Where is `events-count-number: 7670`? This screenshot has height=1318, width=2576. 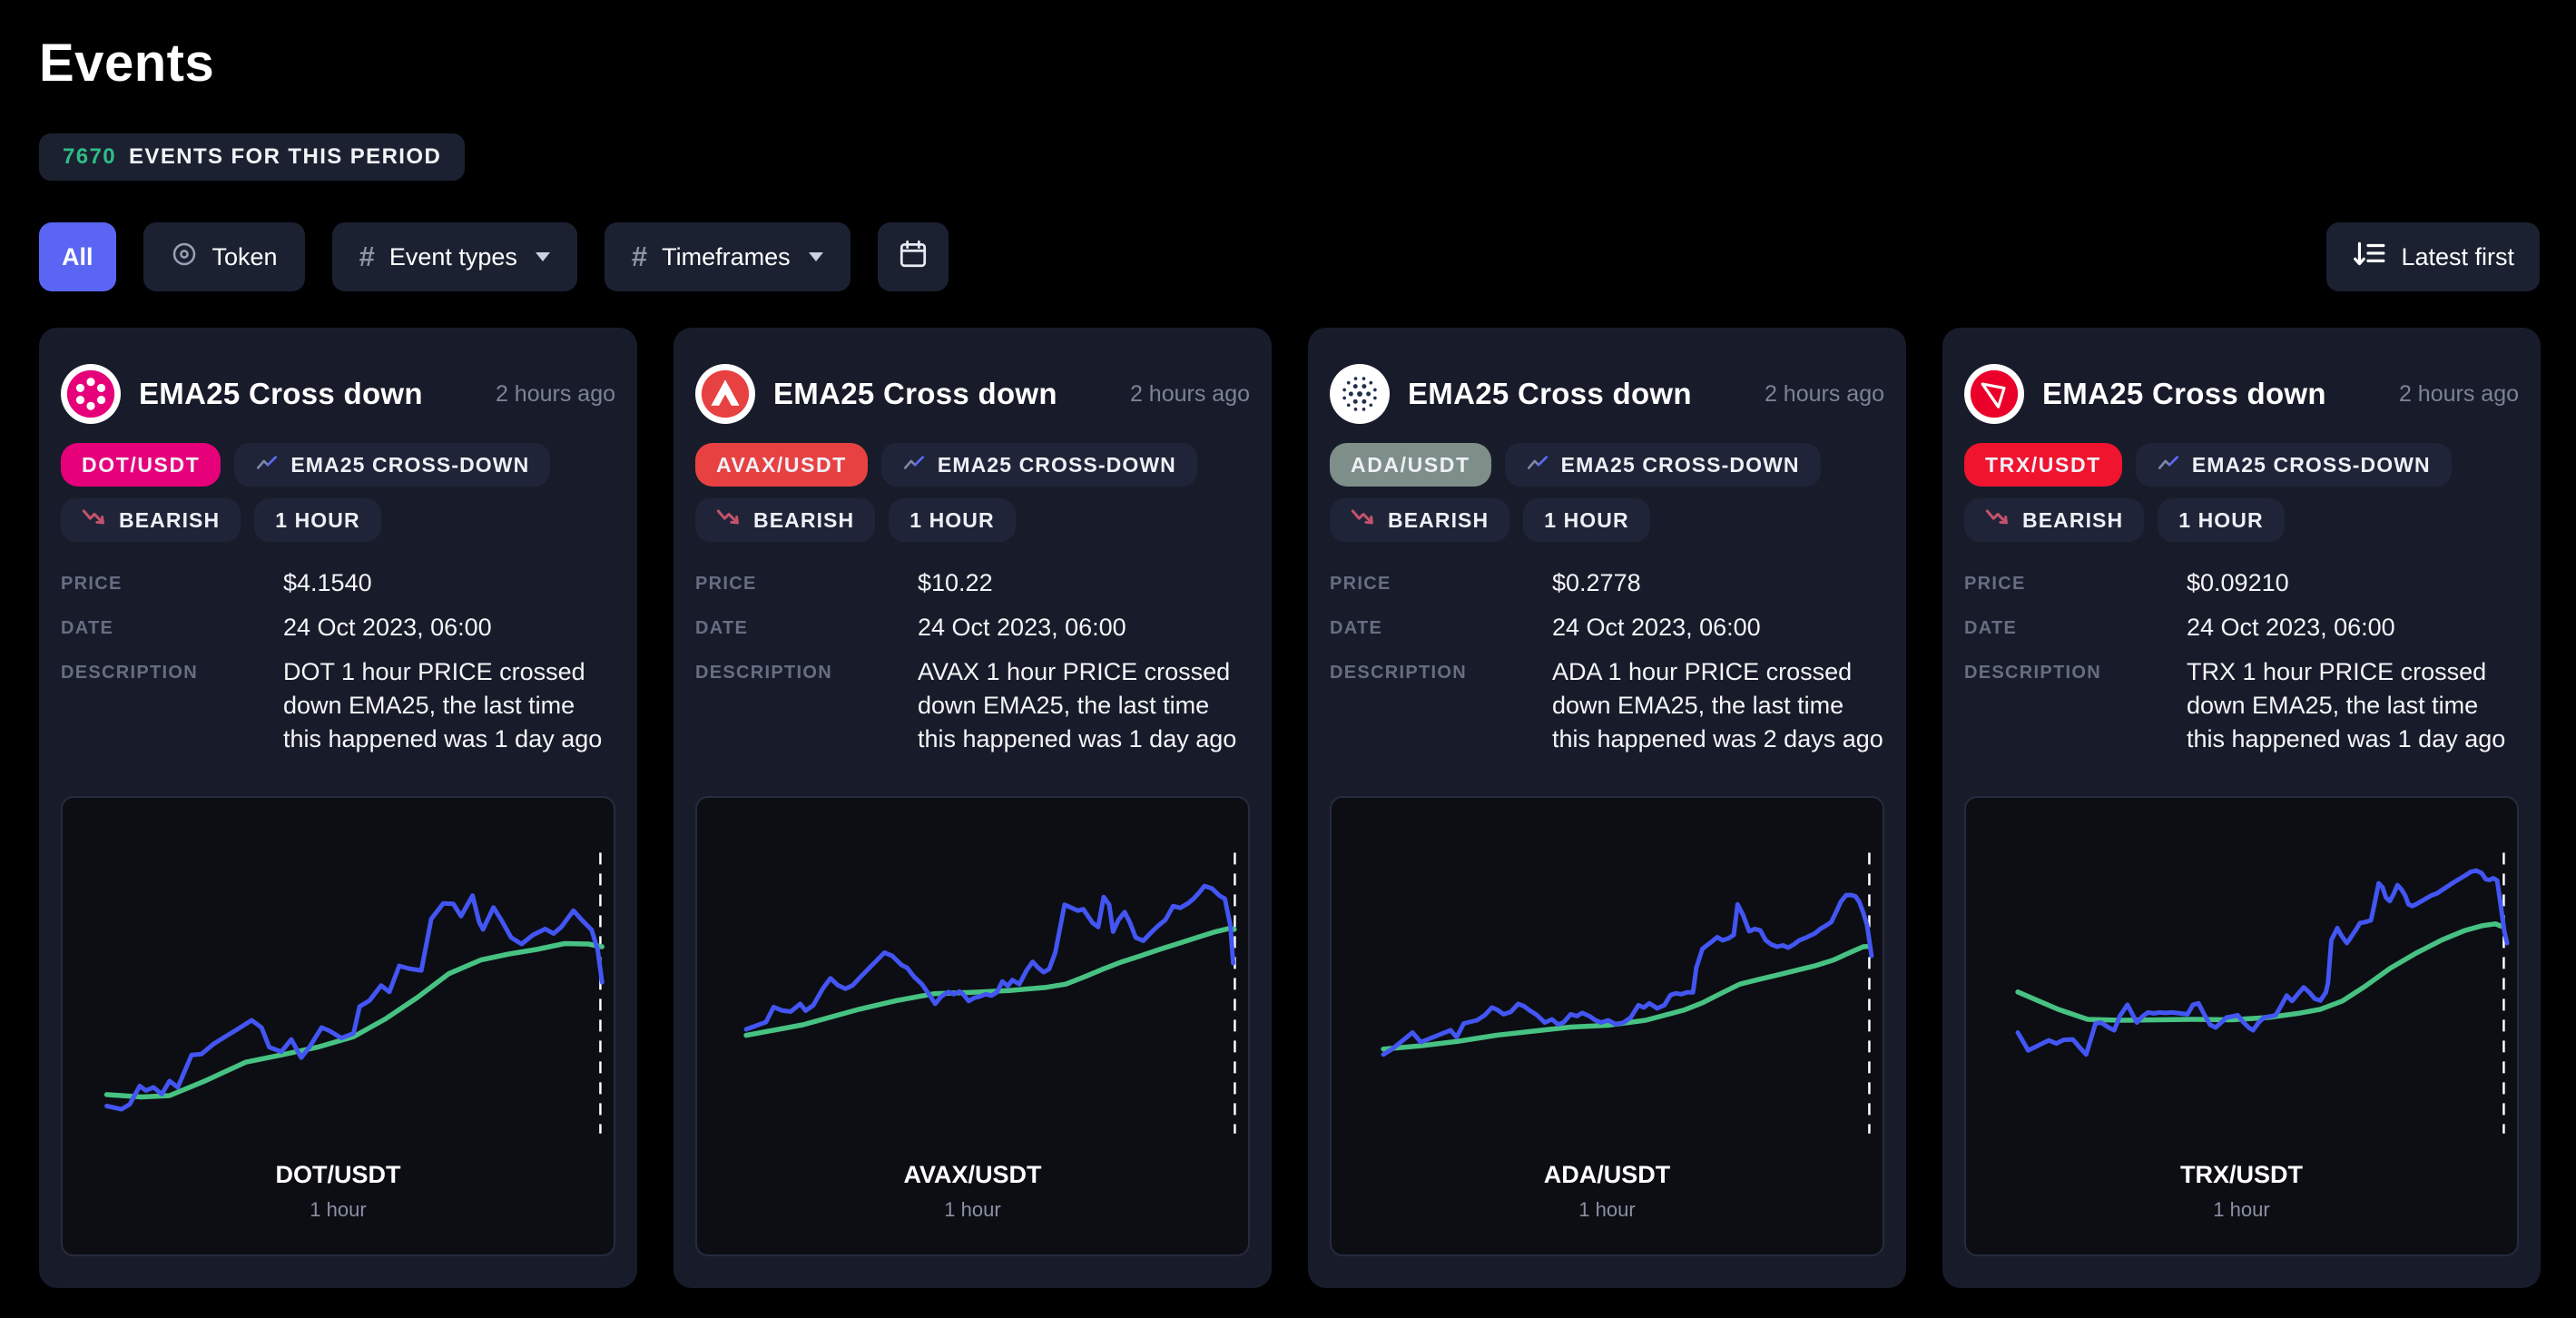 events-count-number: 7670 is located at coordinates (89, 157).